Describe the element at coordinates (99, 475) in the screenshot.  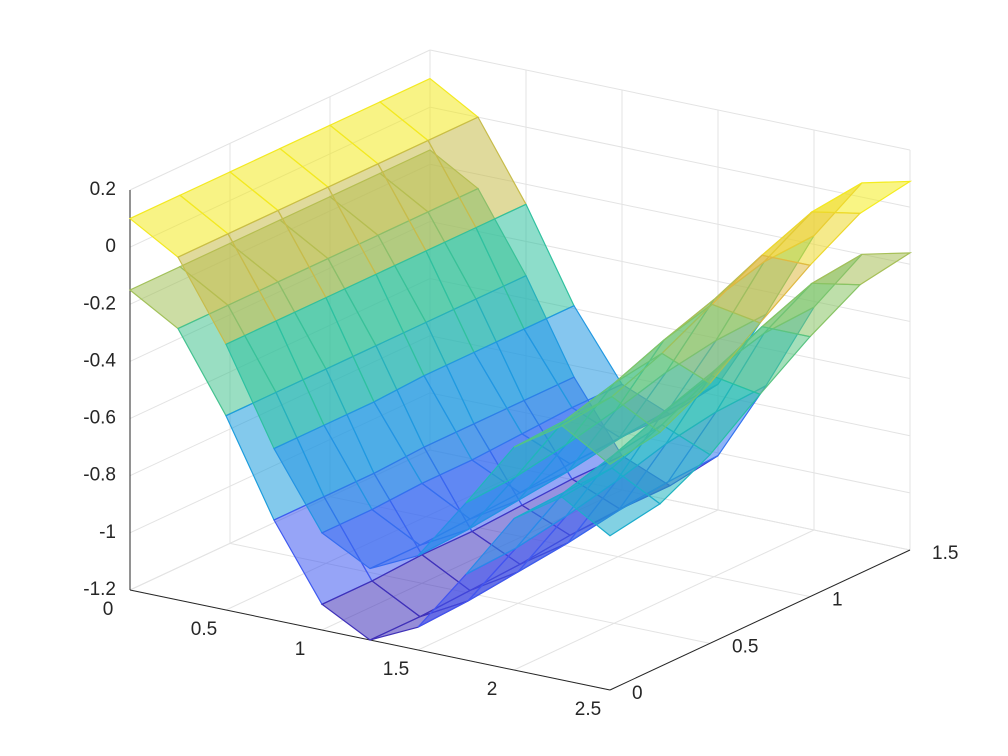
I see `z-tick-label: -0.8` at that location.